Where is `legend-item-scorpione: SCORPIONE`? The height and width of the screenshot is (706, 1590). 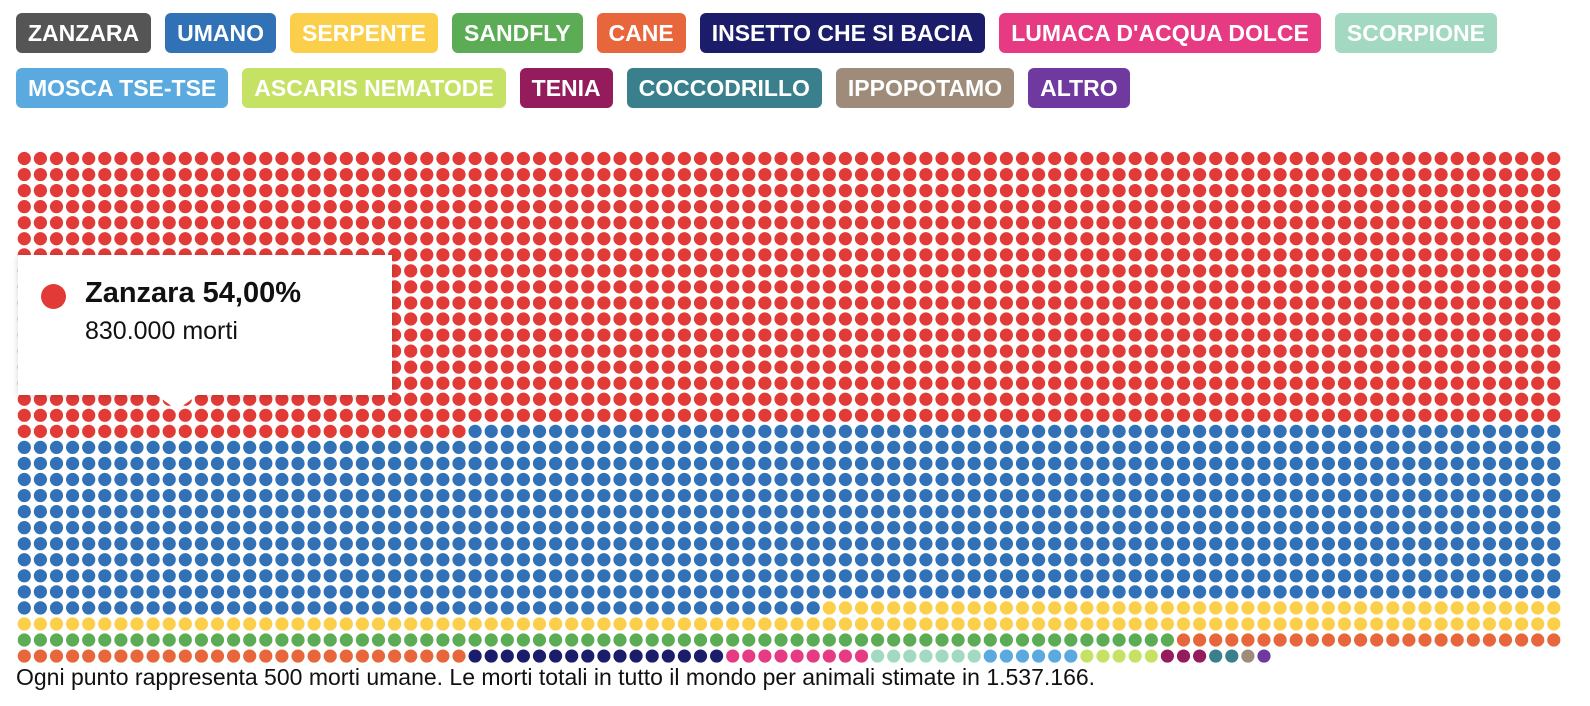 legend-item-scorpione: SCORPIONE is located at coordinates (1415, 33).